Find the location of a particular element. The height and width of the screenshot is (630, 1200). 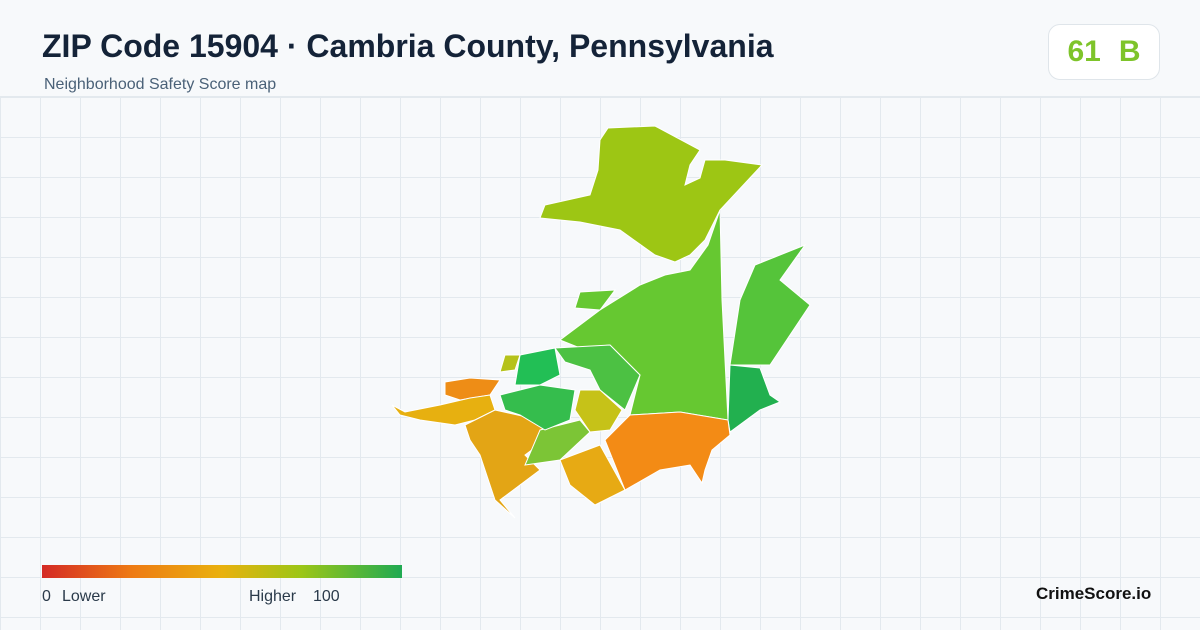

legend-max-label: Higher is located at coordinates (273, 596).